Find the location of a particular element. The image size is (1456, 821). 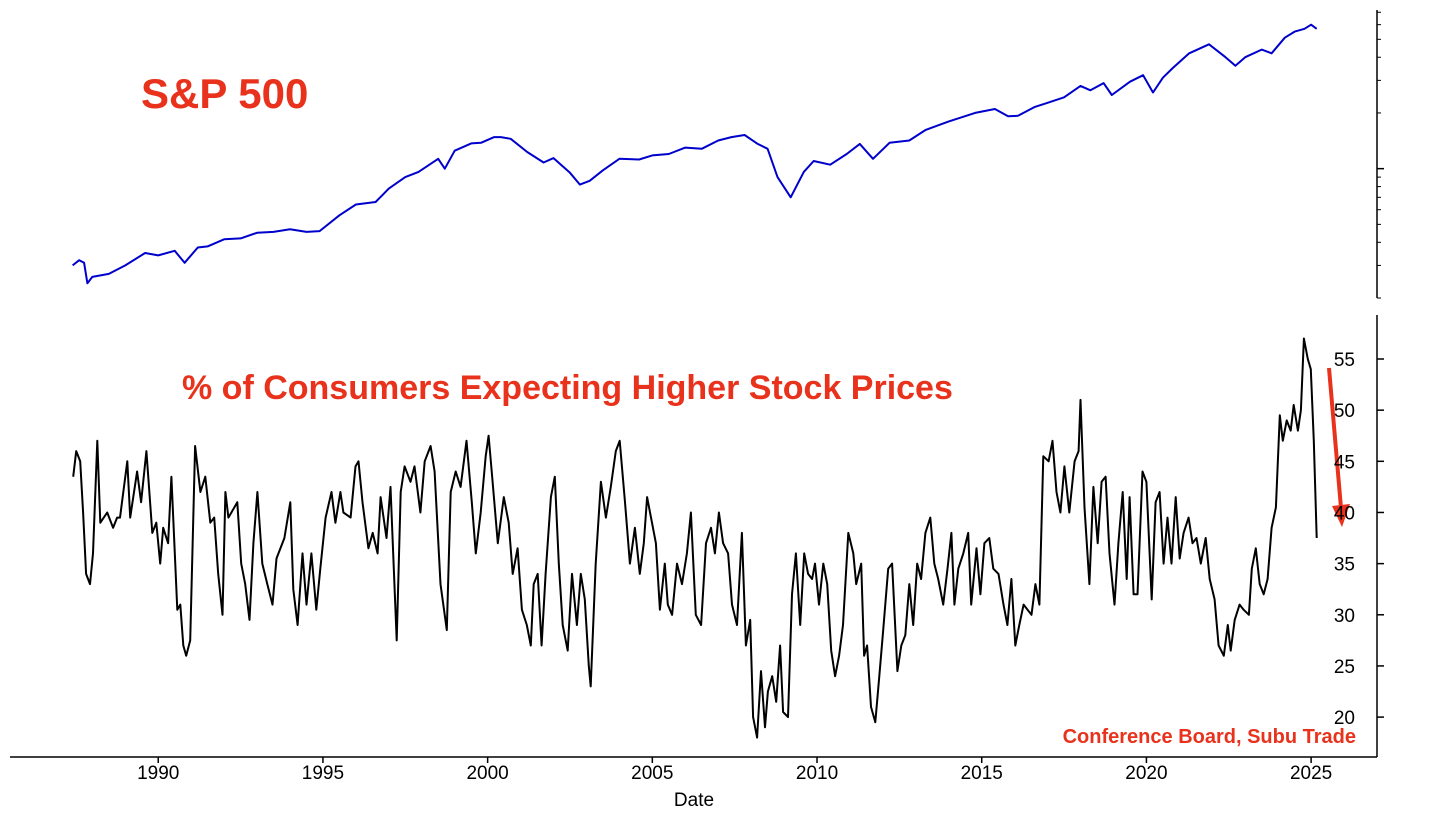

y-tick-label: 45 is located at coordinates (1344, 462).